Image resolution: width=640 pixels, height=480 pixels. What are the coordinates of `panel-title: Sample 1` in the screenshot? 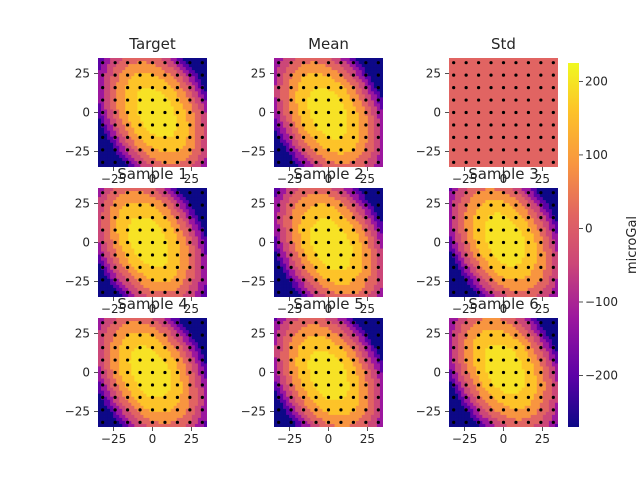 It's located at (152, 174).